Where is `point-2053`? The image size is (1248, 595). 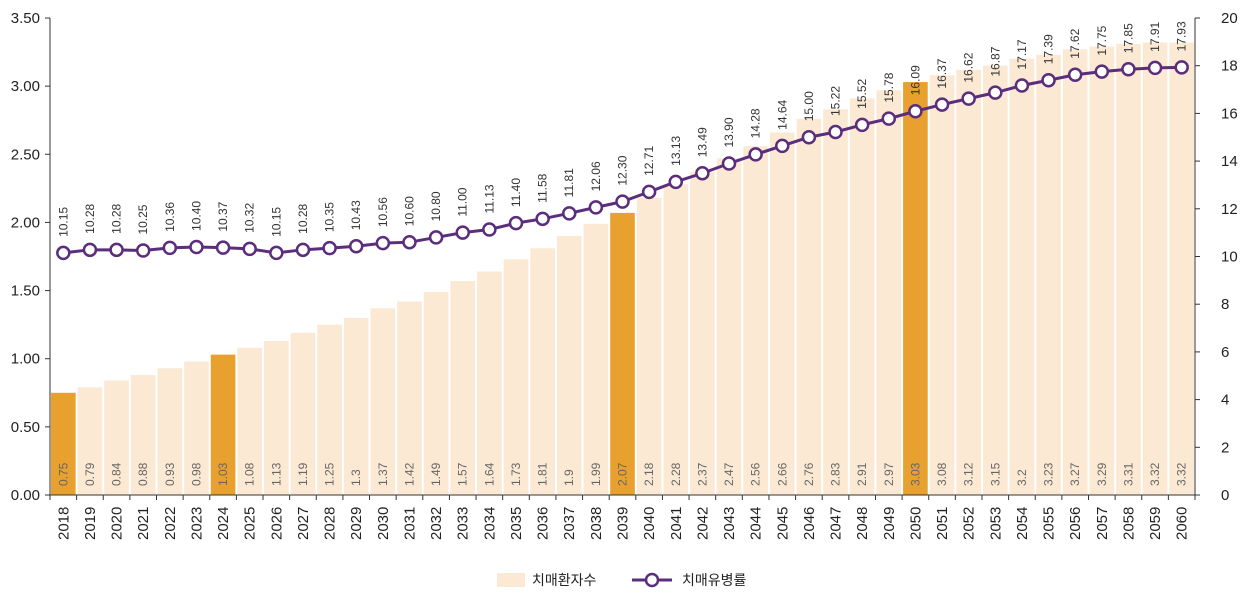 point-2053 is located at coordinates (995, 92).